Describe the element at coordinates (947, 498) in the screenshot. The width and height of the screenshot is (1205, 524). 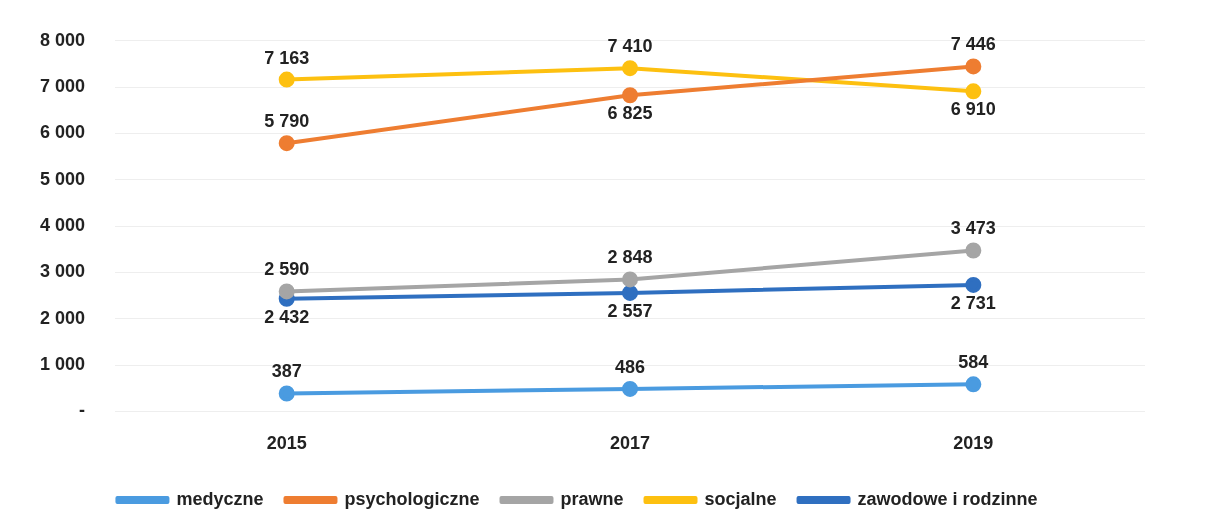
I see `legend-label: zawodowe i rodzinne` at that location.